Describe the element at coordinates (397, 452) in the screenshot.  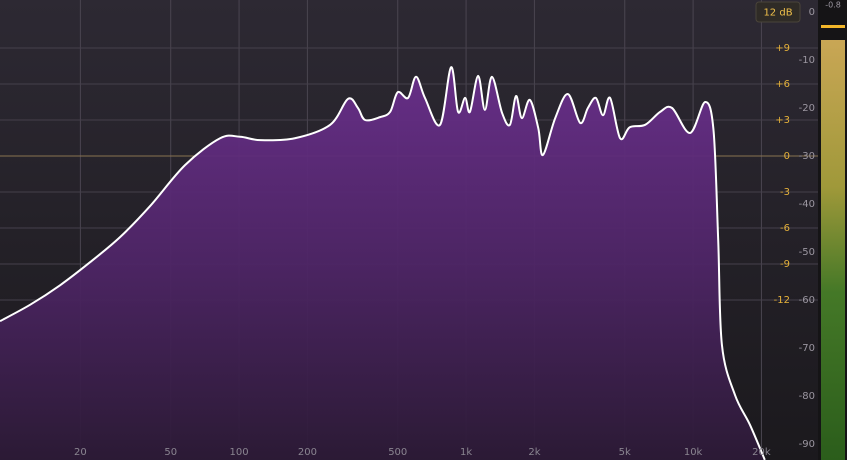
I see `x-tick-label: 500` at that location.